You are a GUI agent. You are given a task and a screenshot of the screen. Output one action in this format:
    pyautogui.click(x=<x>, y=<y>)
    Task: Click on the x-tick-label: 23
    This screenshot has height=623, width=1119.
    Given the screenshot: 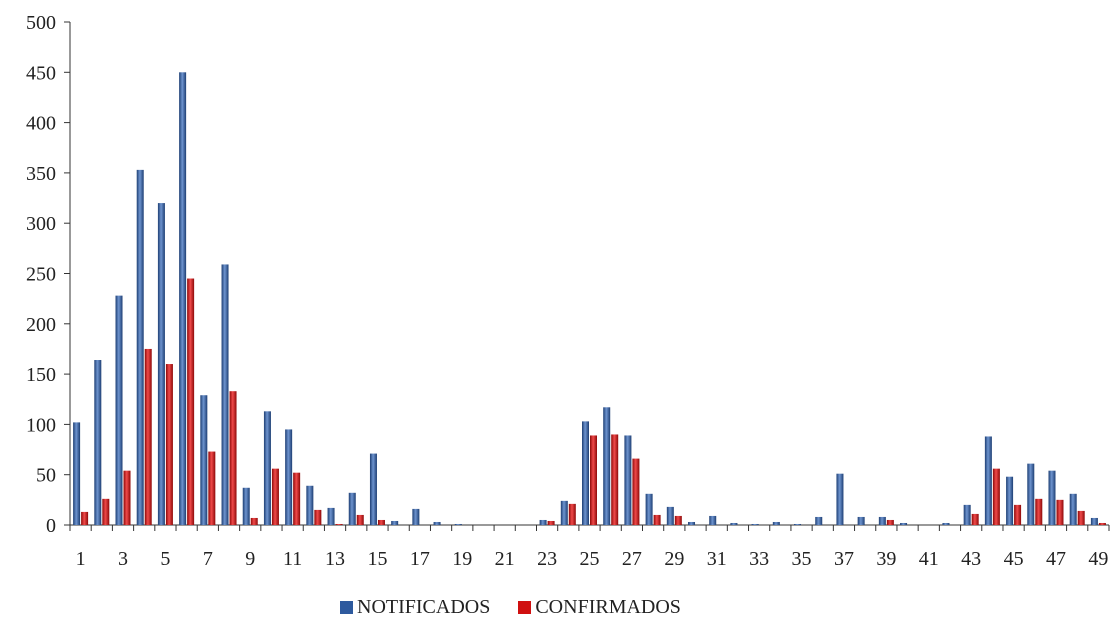 What is the action you would take?
    pyautogui.click(x=547, y=559)
    